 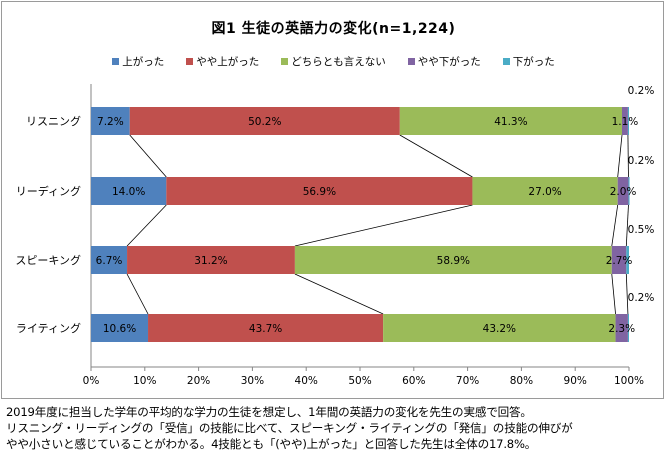 What do you see at coordinates (306, 381) in the screenshot?
I see `x-tick-label: 40%` at bounding box center [306, 381].